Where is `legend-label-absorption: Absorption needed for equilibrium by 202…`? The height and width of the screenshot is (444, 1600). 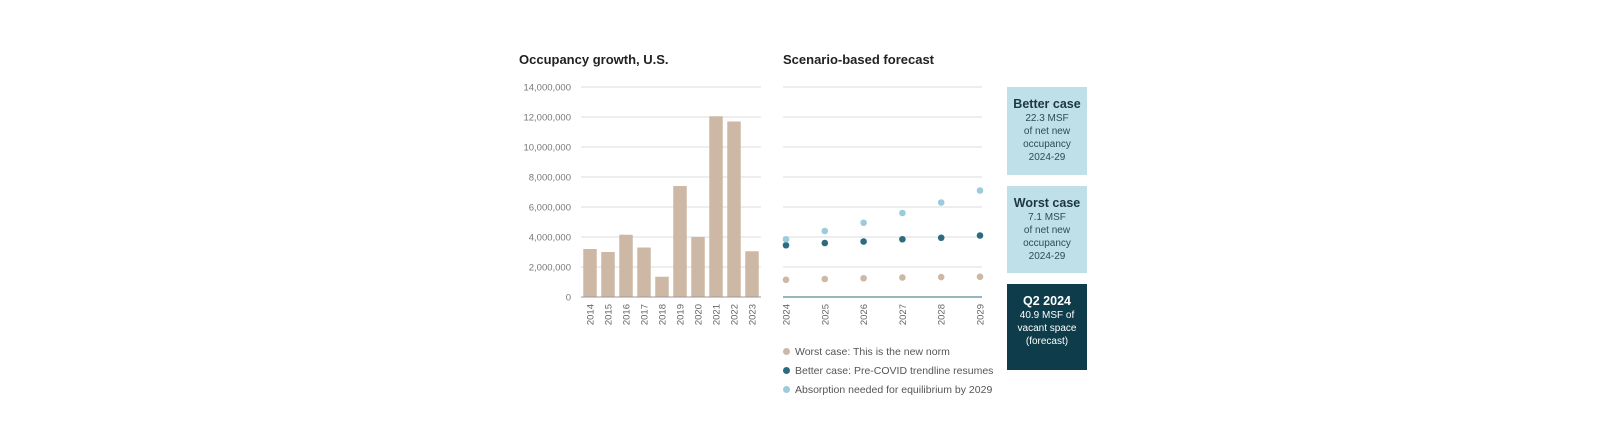 legend-label-absorption: Absorption needed for equilibrium by 202… is located at coordinates (894, 389).